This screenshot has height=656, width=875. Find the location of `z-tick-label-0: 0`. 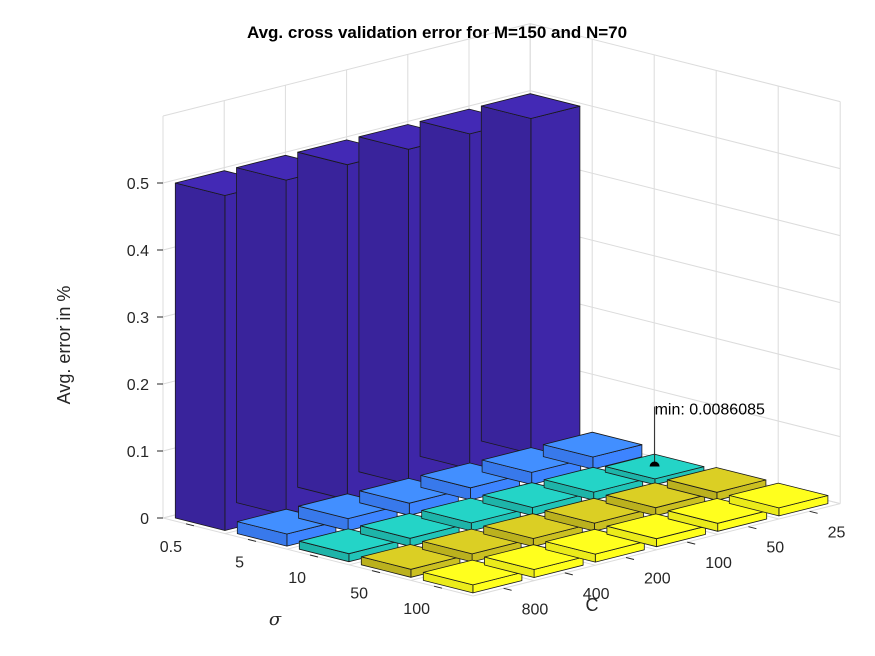

z-tick-label-0: 0 is located at coordinates (144, 519).